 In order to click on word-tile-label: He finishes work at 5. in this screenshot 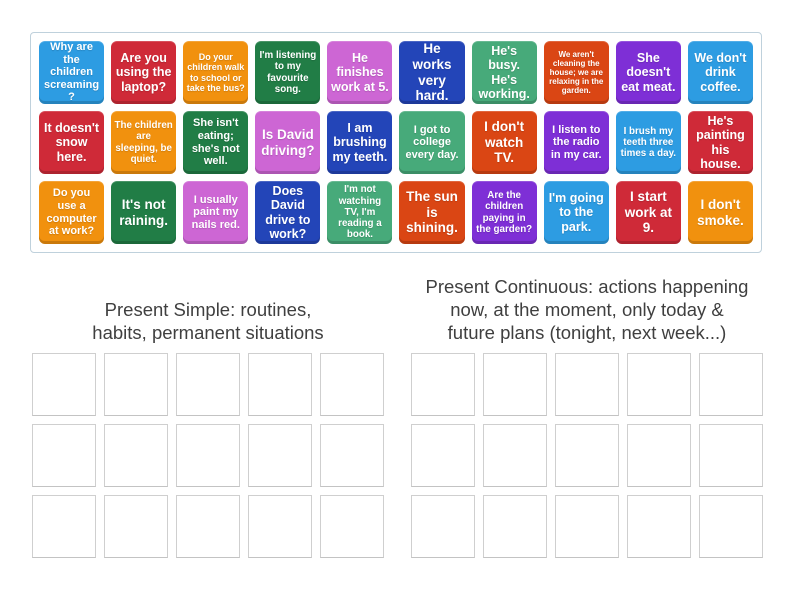, I will do `click(360, 72)`.